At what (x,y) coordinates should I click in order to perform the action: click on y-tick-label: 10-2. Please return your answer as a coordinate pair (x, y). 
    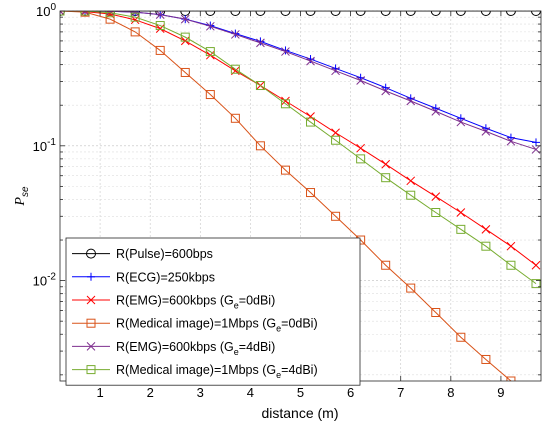
    Looking at the image, I should click on (45, 280).